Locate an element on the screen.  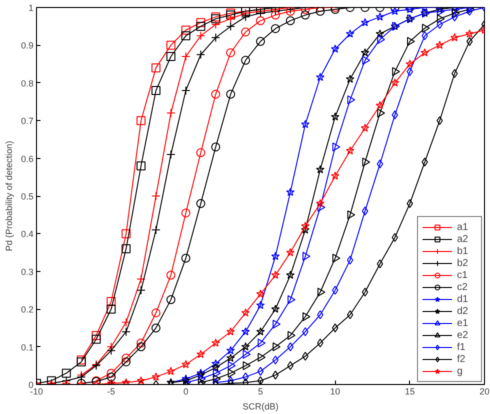
legend-label: g is located at coordinates (460, 371).